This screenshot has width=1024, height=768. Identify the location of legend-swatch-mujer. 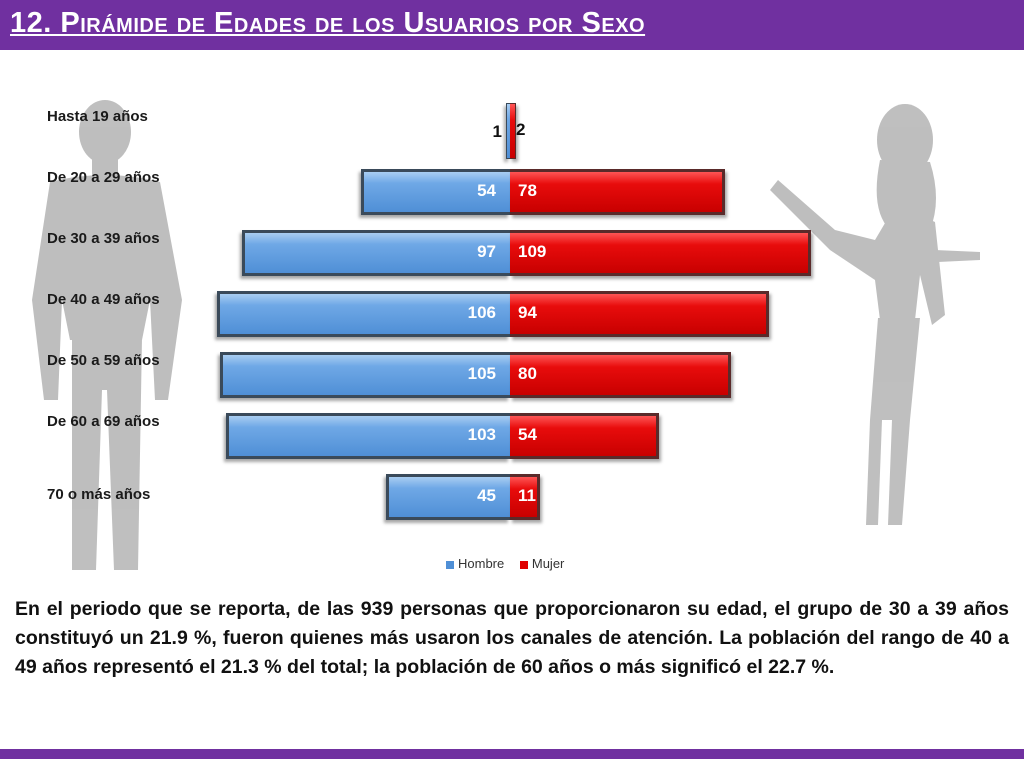
(523, 564).